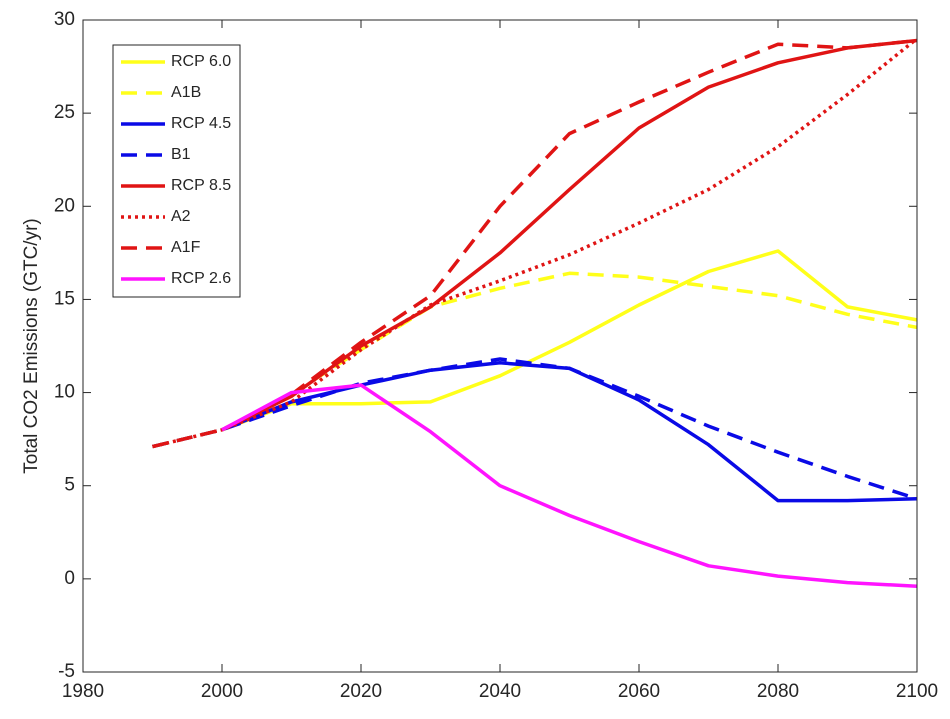 Image resolution: width=950 pixels, height=719 pixels. Describe the element at coordinates (778, 691) in the screenshot. I see `x-tick-label: 2080` at that location.